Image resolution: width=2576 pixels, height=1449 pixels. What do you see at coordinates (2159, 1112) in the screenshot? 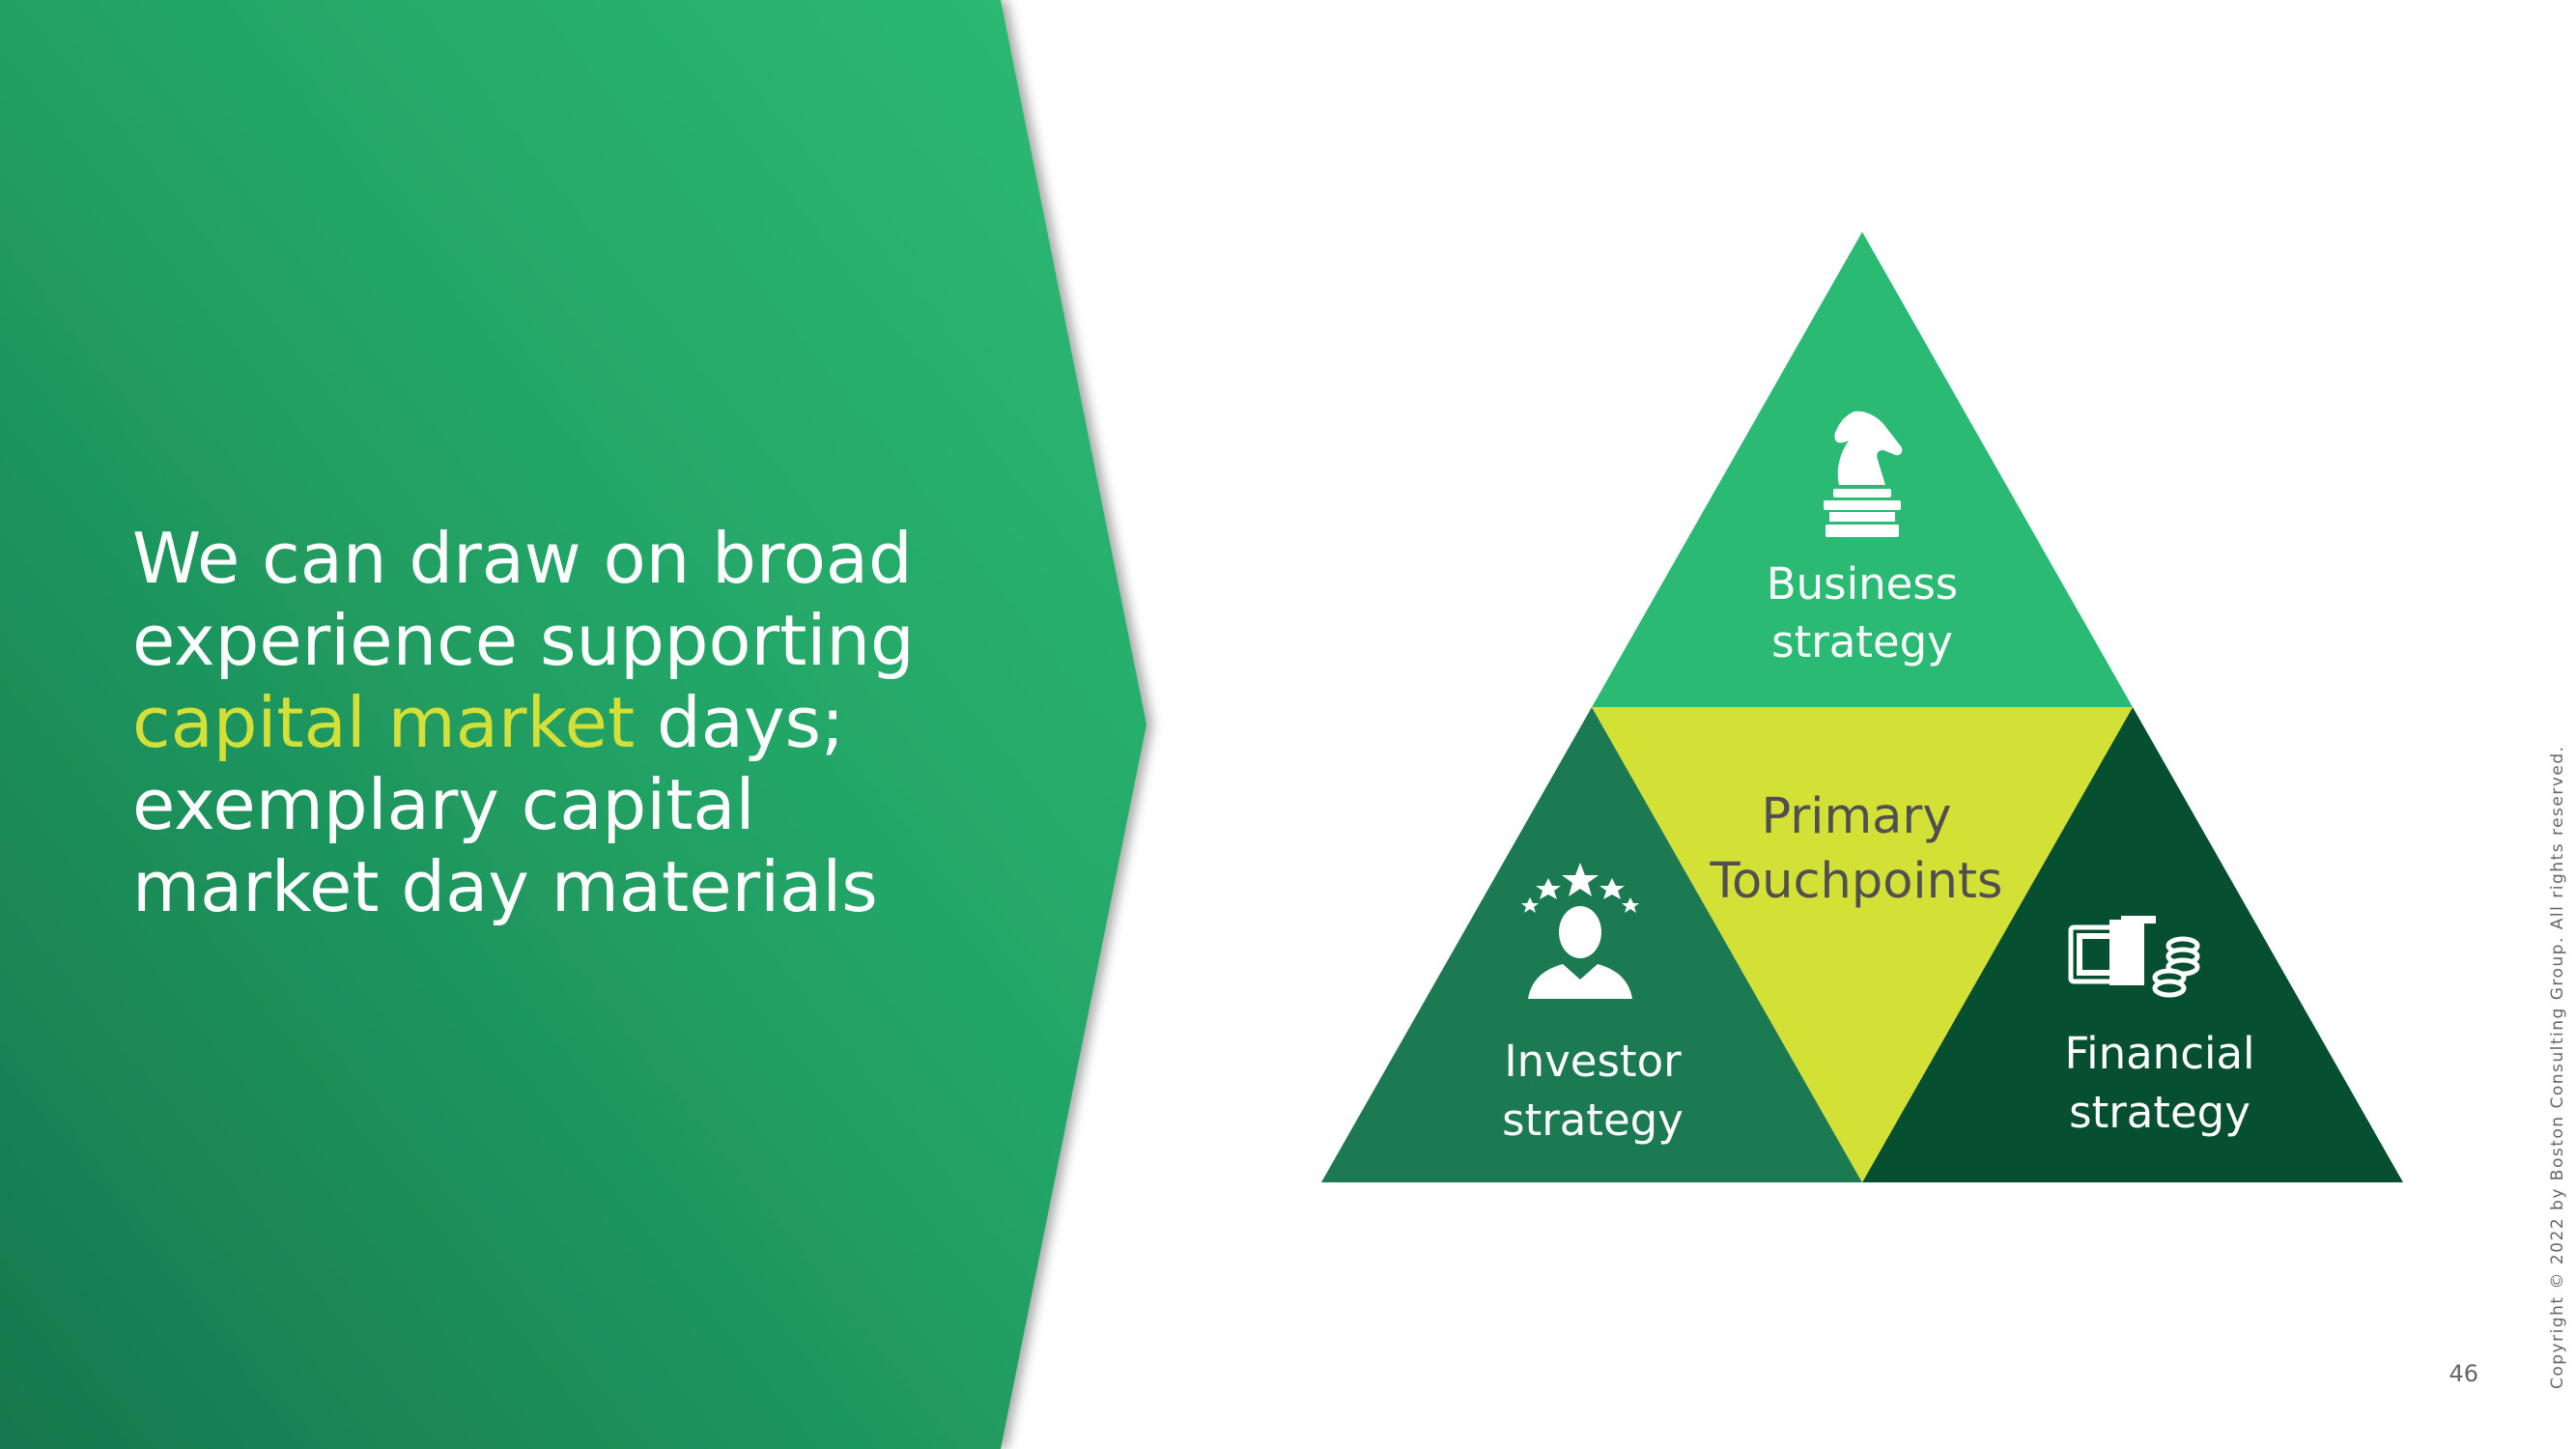
I see `right-label-line2: strategy` at bounding box center [2159, 1112].